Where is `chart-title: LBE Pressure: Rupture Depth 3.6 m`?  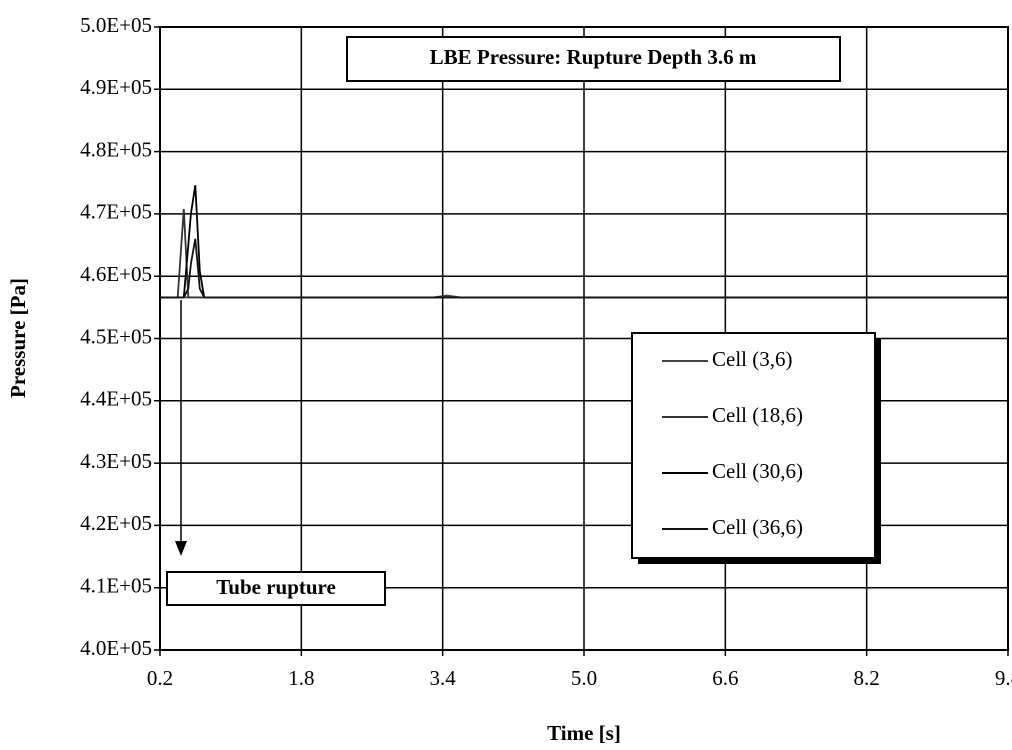 chart-title: LBE Pressure: Rupture Depth 3.6 m is located at coordinates (593, 57).